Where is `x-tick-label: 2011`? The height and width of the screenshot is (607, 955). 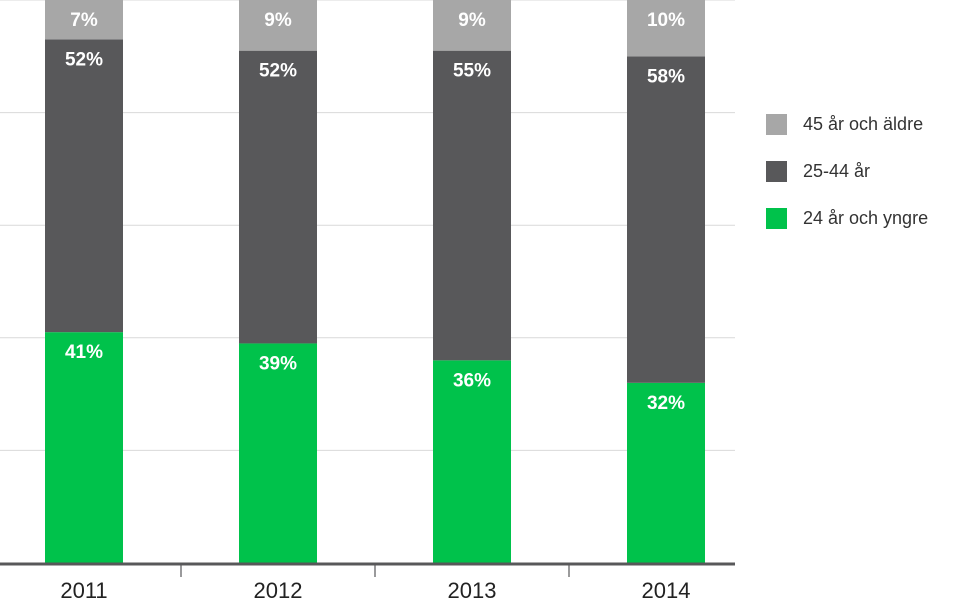 x-tick-label: 2011 is located at coordinates (83, 590).